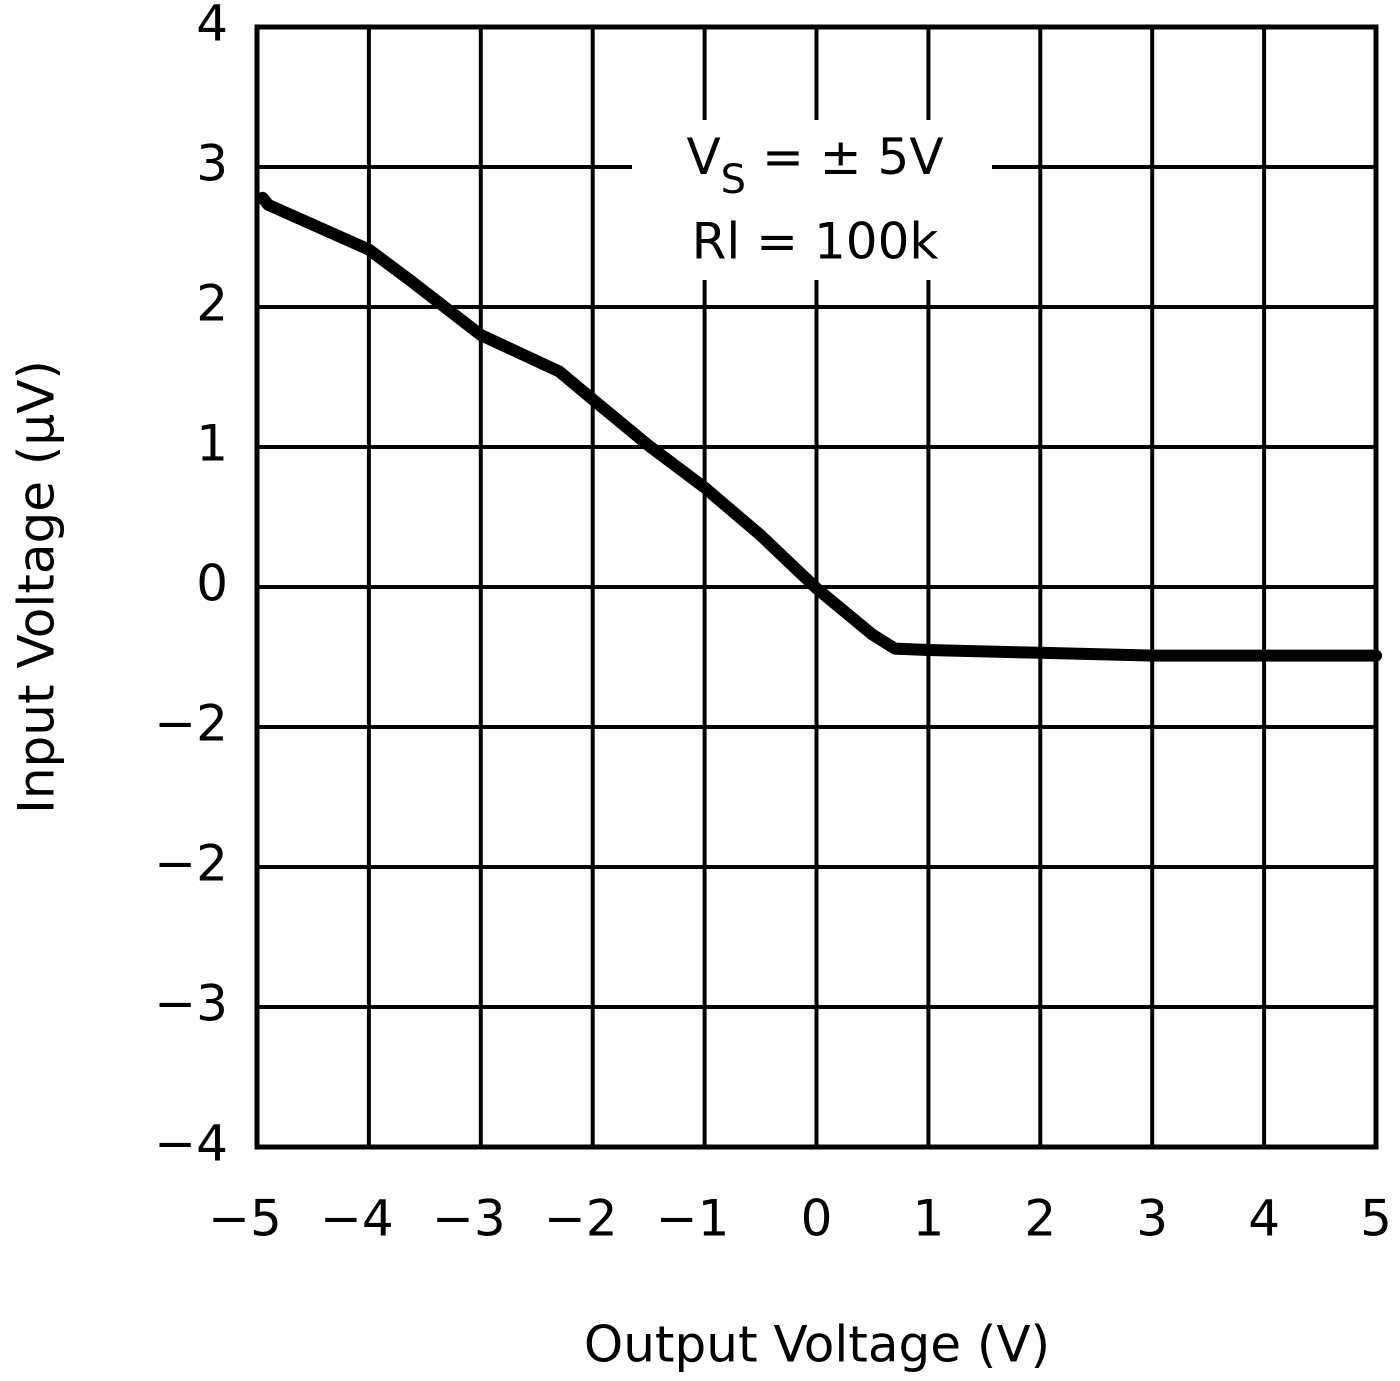 This screenshot has height=1381, width=1400. What do you see at coordinates (212, 26) in the screenshot?
I see `y-tick-label: 4` at bounding box center [212, 26].